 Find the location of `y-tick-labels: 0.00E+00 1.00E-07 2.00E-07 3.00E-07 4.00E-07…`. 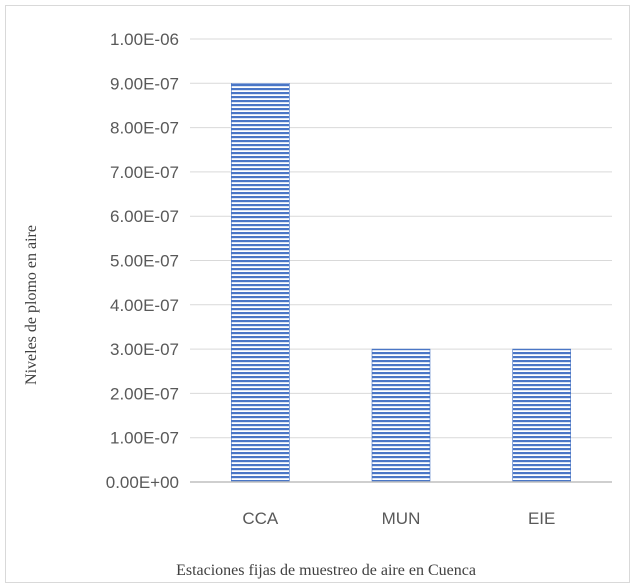

y-tick-labels: 0.00E+00 1.00E-07 2.00E-07 3.00E-07 4.00E-07… is located at coordinates (142, 261).